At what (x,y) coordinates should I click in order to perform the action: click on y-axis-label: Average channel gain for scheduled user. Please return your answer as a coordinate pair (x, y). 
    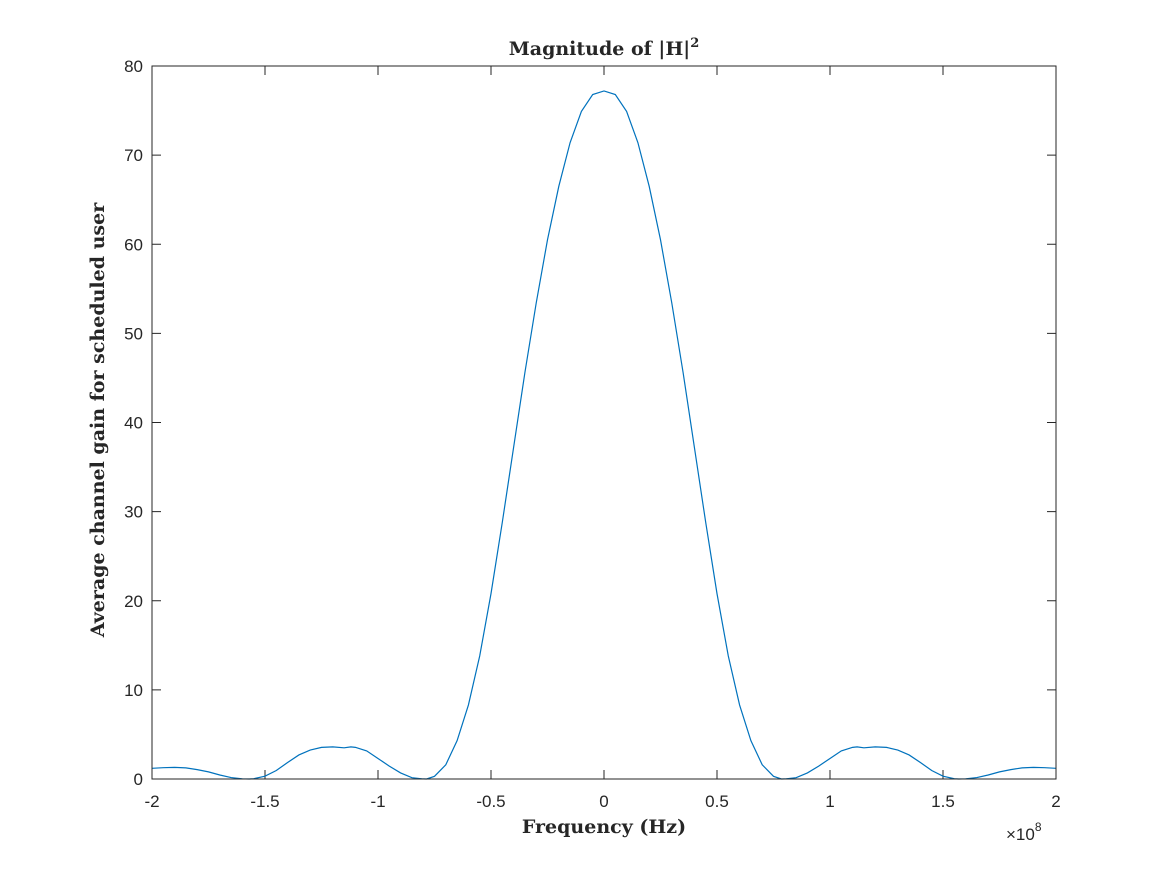
    Looking at the image, I should click on (98, 420).